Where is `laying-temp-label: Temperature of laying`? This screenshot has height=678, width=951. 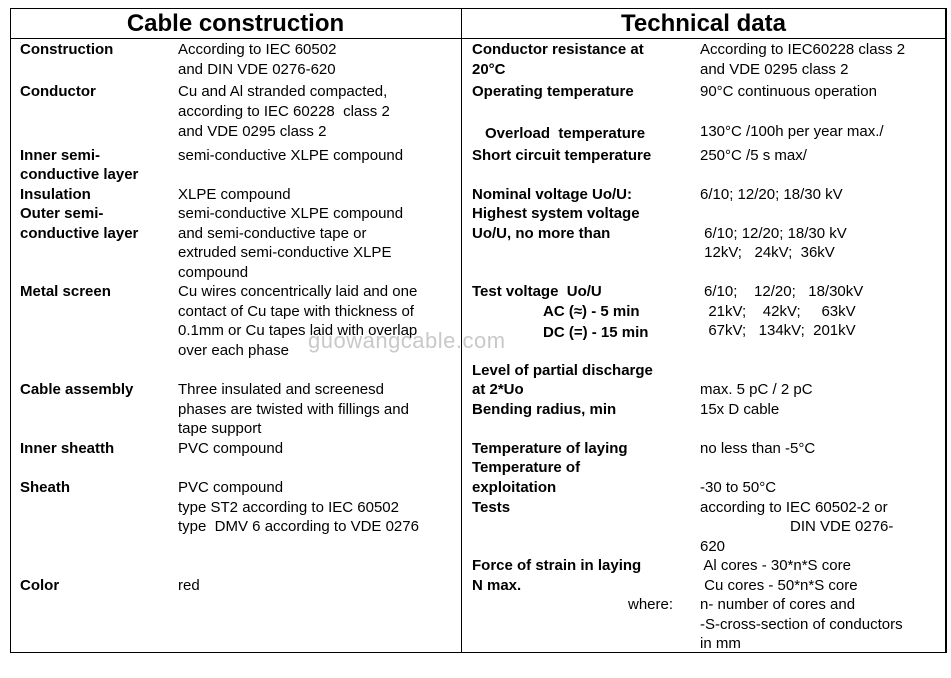 laying-temp-label: Temperature of laying is located at coordinates (550, 448).